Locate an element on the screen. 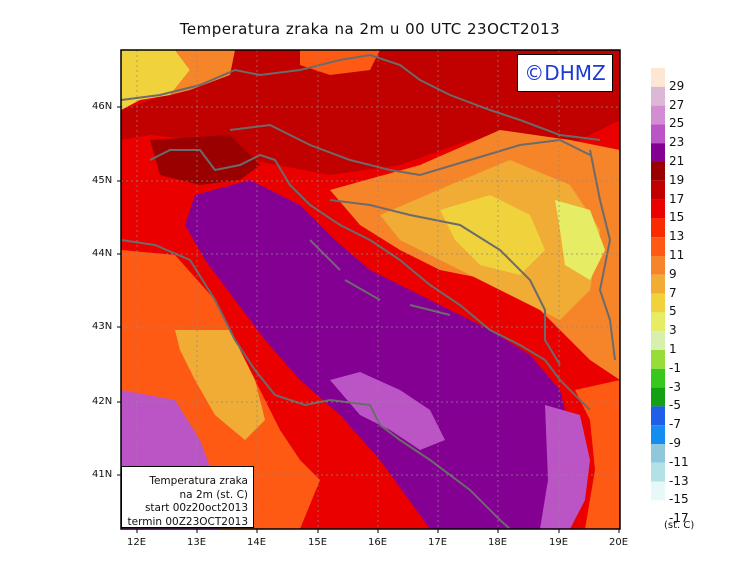  legend-label: 25 is located at coordinates (677, 123).